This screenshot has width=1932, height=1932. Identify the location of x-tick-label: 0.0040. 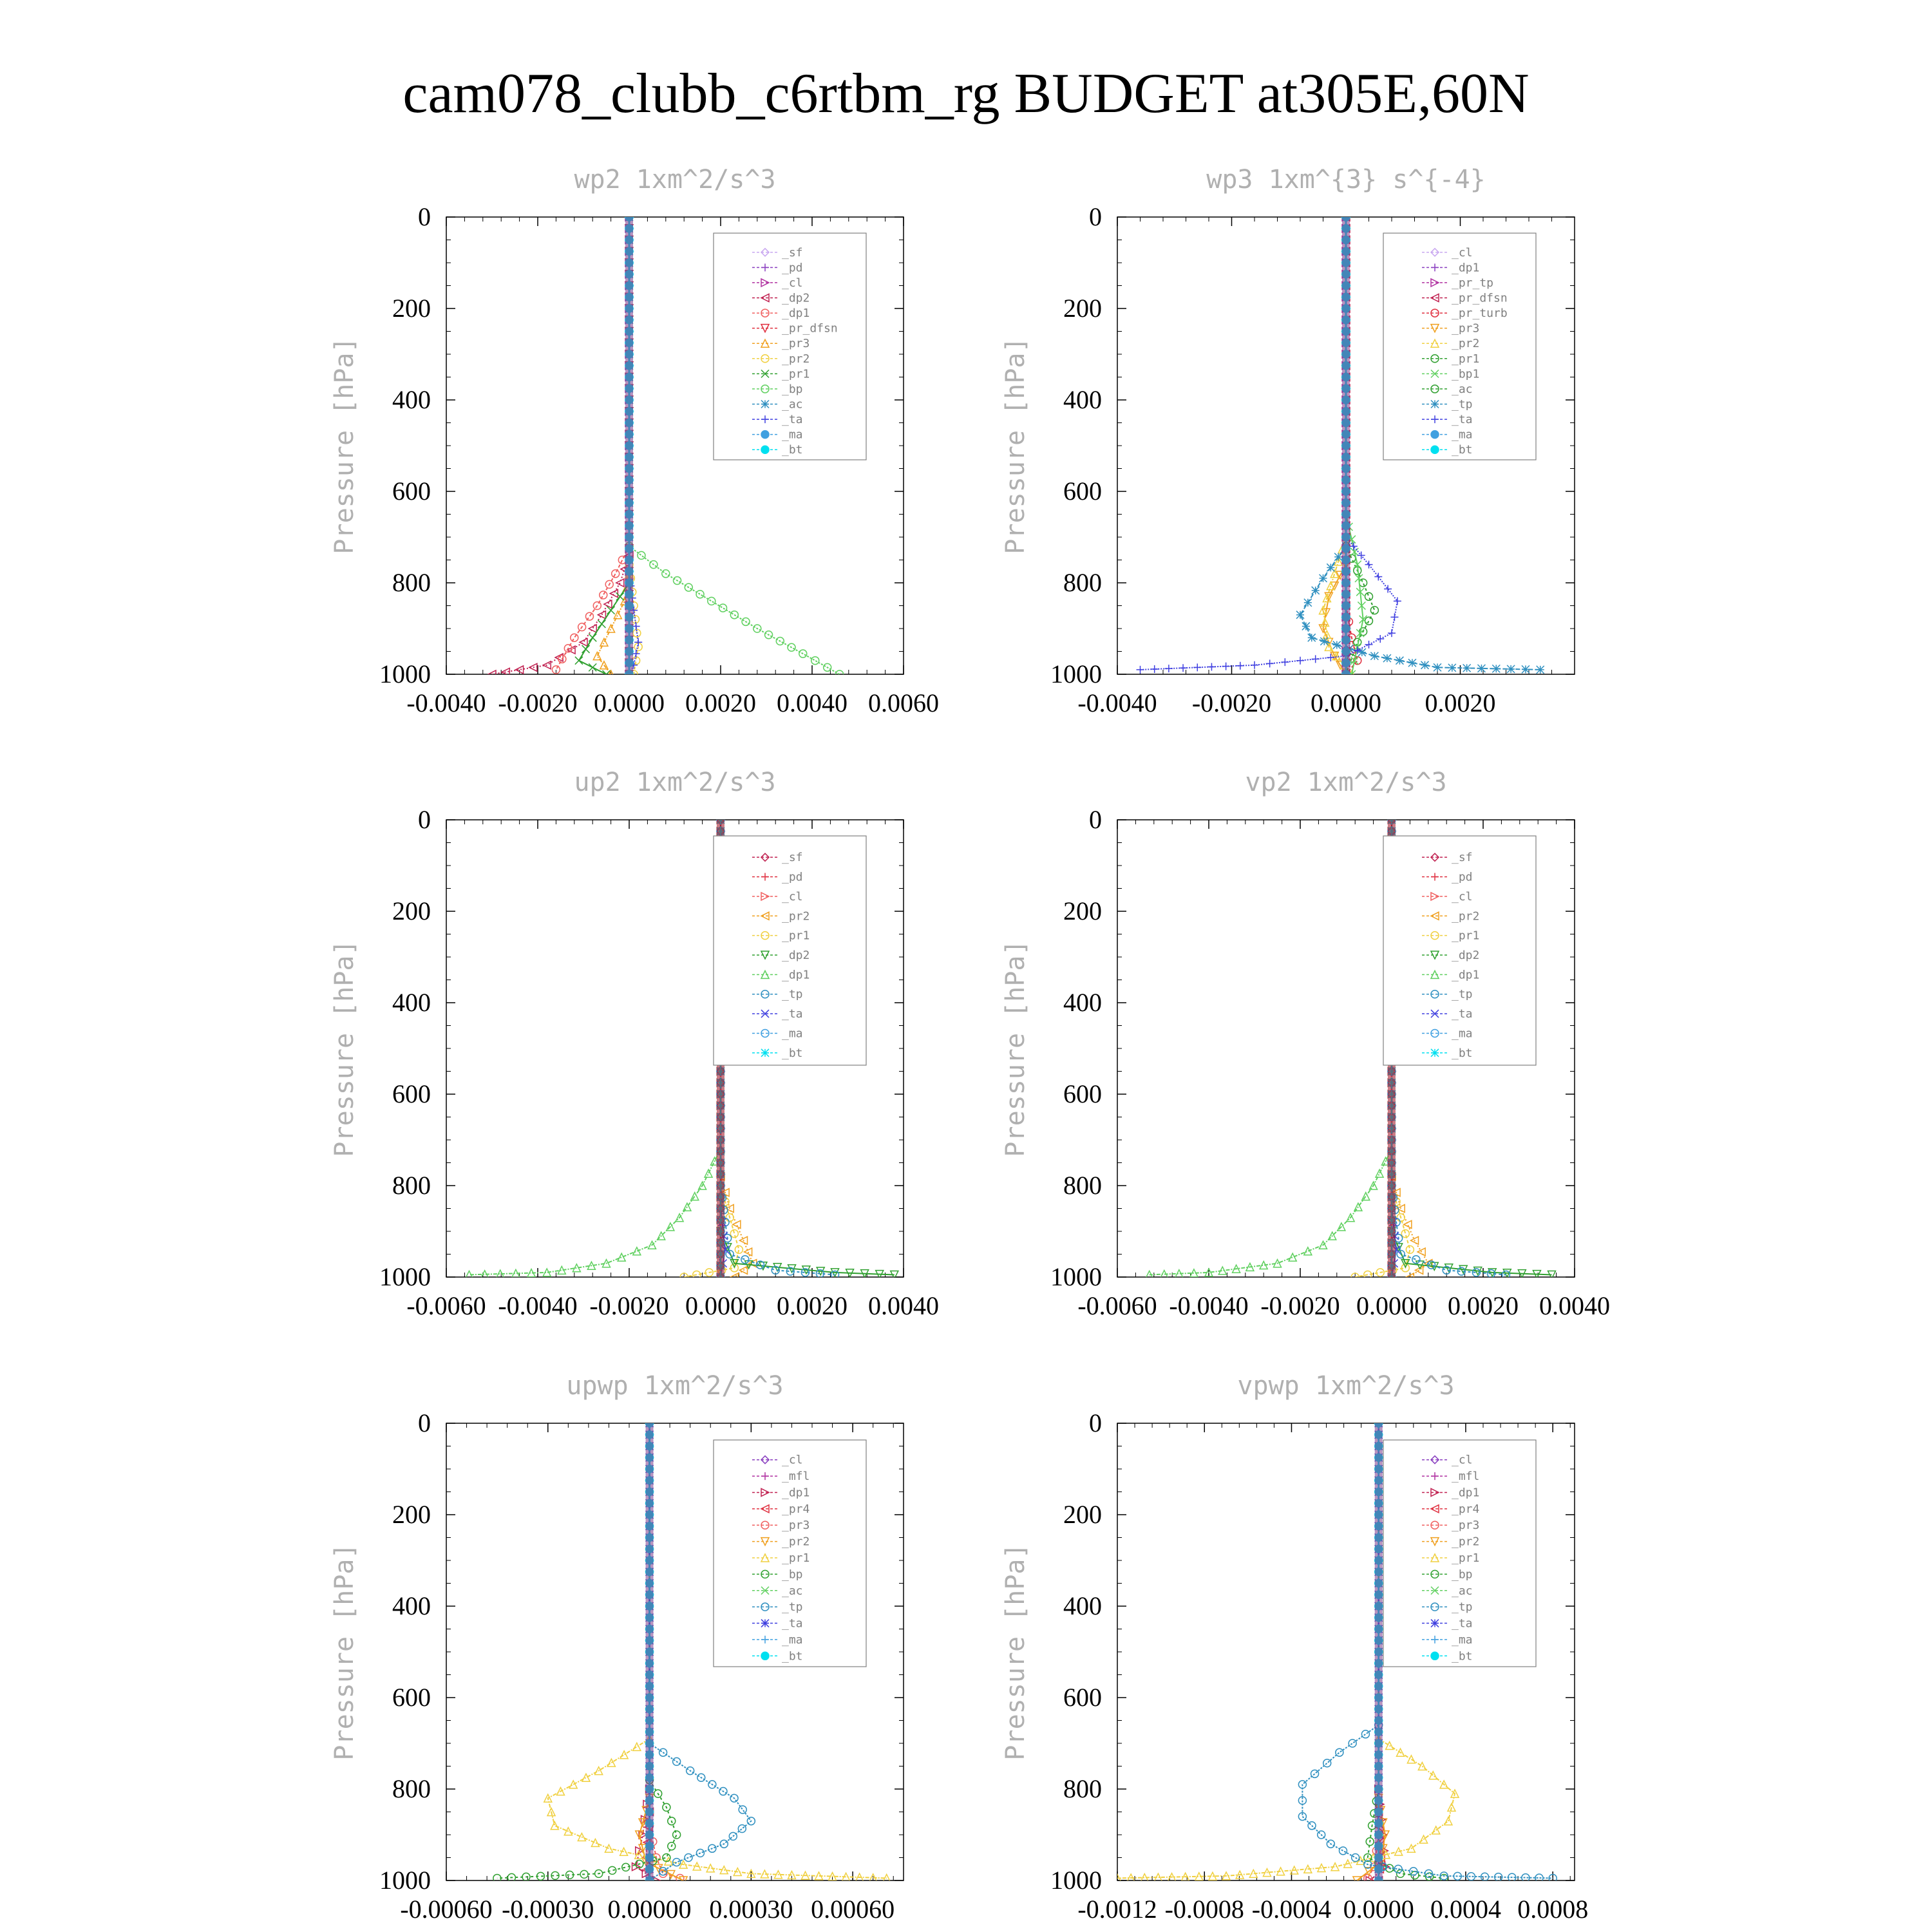
(904, 1305).